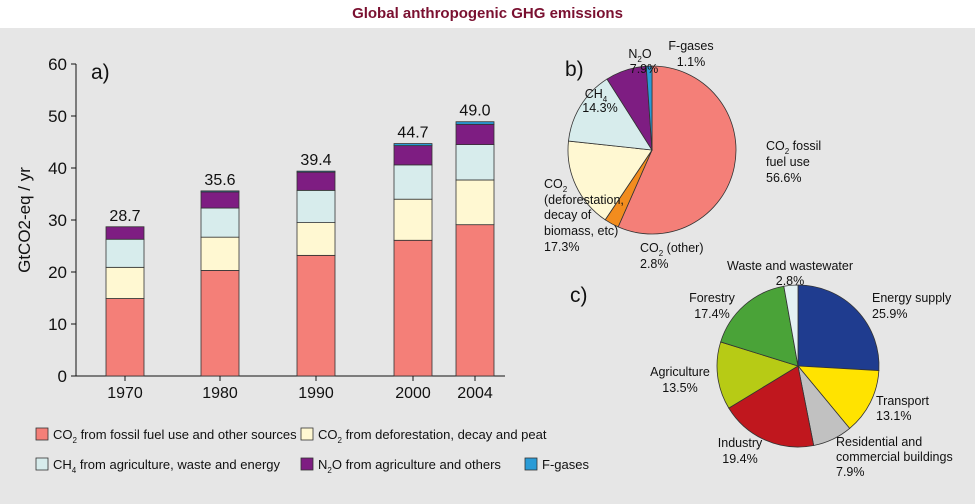  Describe the element at coordinates (679, 388) in the screenshot. I see `pie-c-pct: 13.5%` at that location.